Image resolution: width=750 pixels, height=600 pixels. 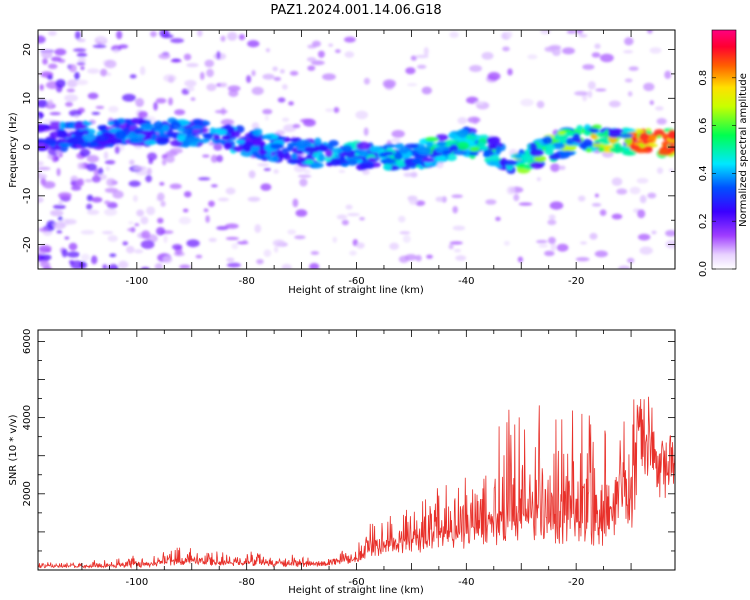 I want to click on colorbar-tick-label: 0.4, so click(x=703, y=173).